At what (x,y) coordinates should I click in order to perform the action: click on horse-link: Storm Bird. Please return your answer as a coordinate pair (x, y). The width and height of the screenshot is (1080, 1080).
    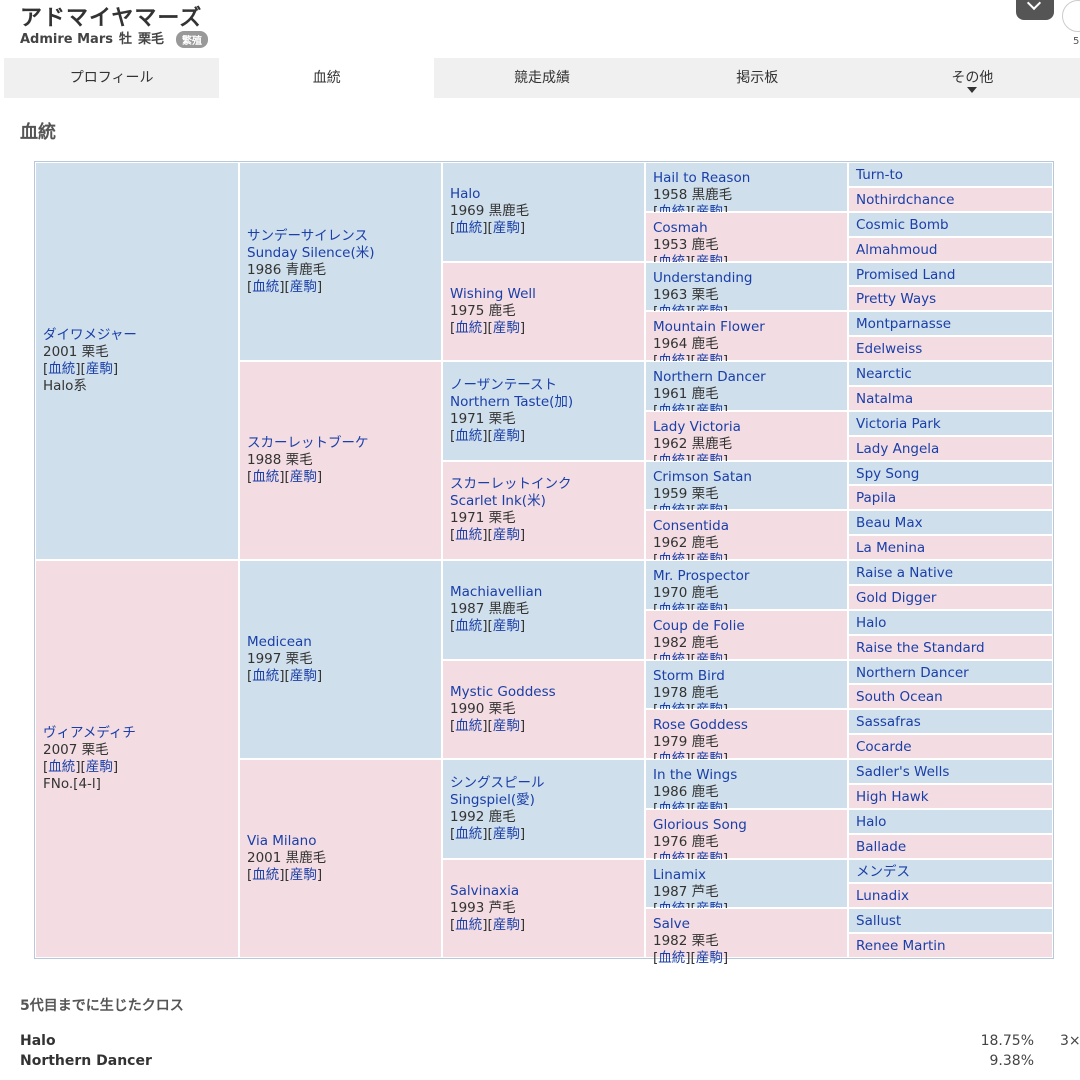
    Looking at the image, I should click on (689, 675).